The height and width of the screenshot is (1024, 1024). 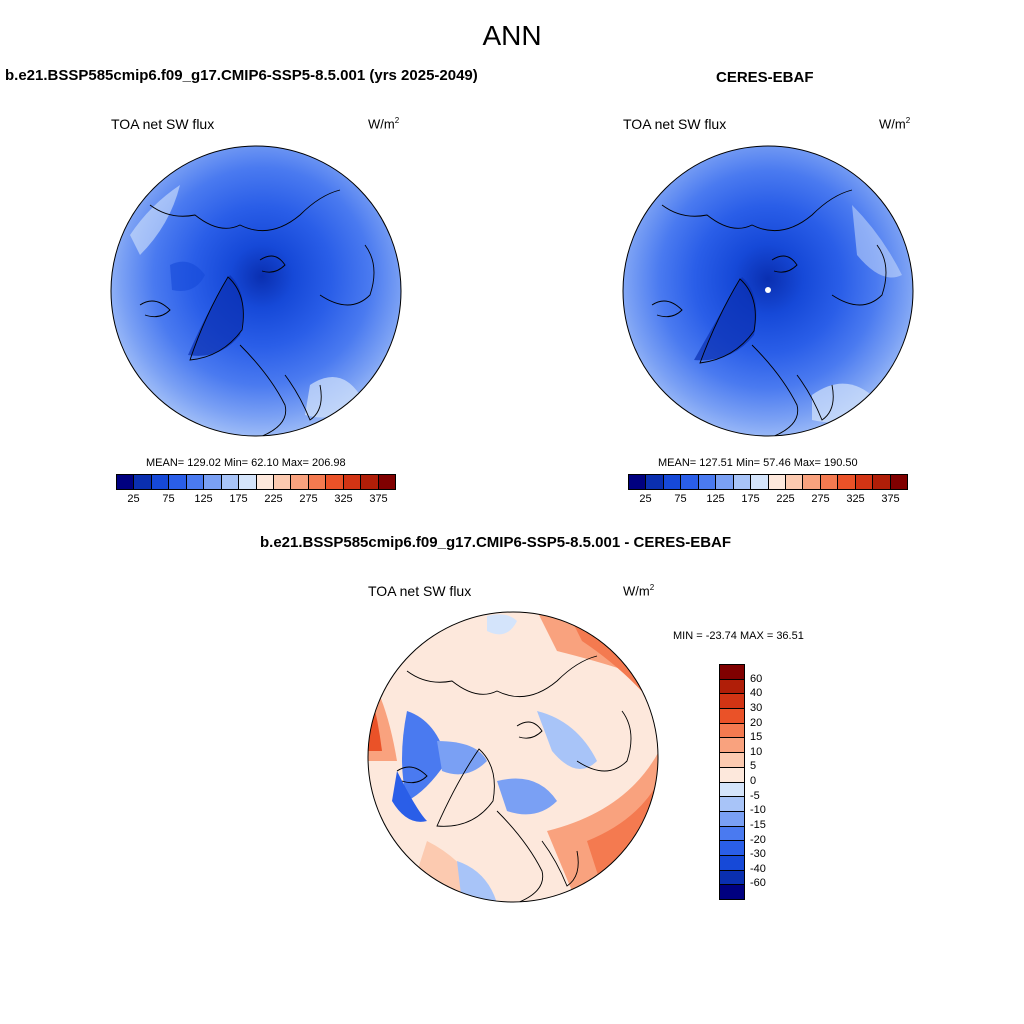 I want to click on panel1-variable: TOA net SW flux, so click(x=163, y=124).